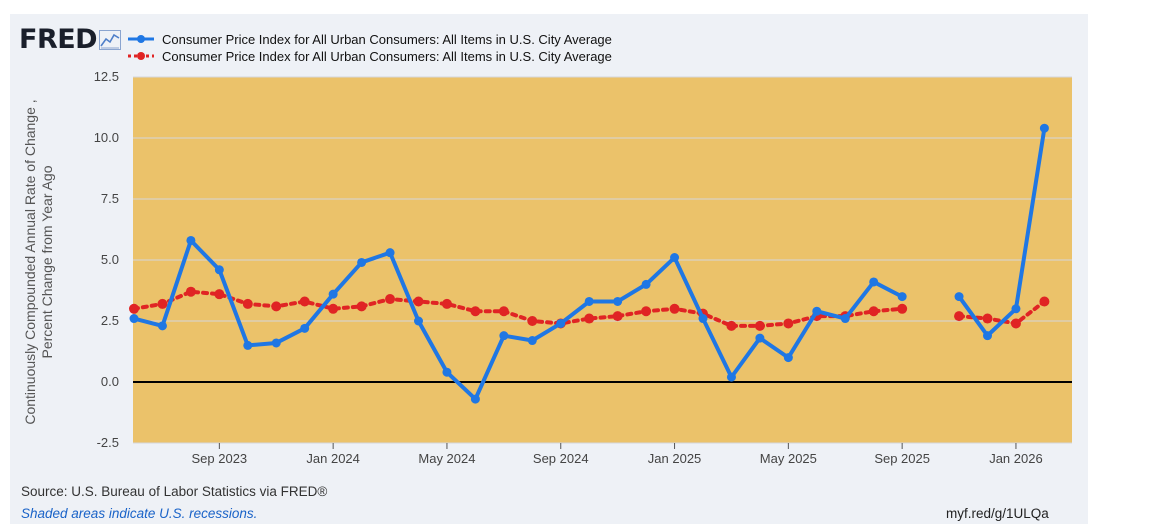 This screenshot has height=528, width=1158. Describe the element at coordinates (110, 198) in the screenshot. I see `y-tick-label: 7.5` at that location.